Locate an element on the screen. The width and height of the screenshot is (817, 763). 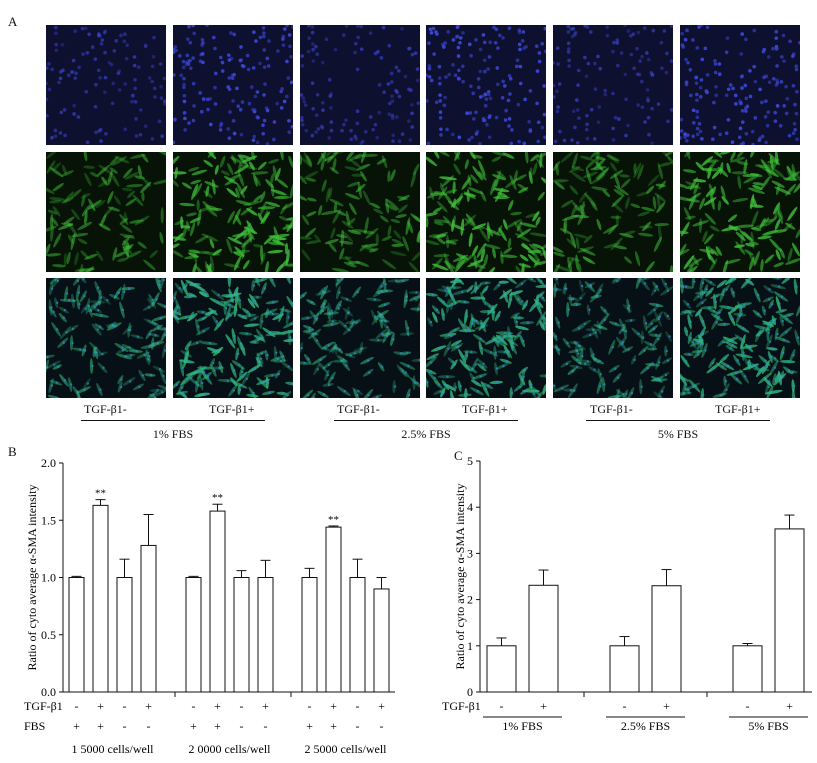
panel-label-c: C is located at coordinates (458, 455).